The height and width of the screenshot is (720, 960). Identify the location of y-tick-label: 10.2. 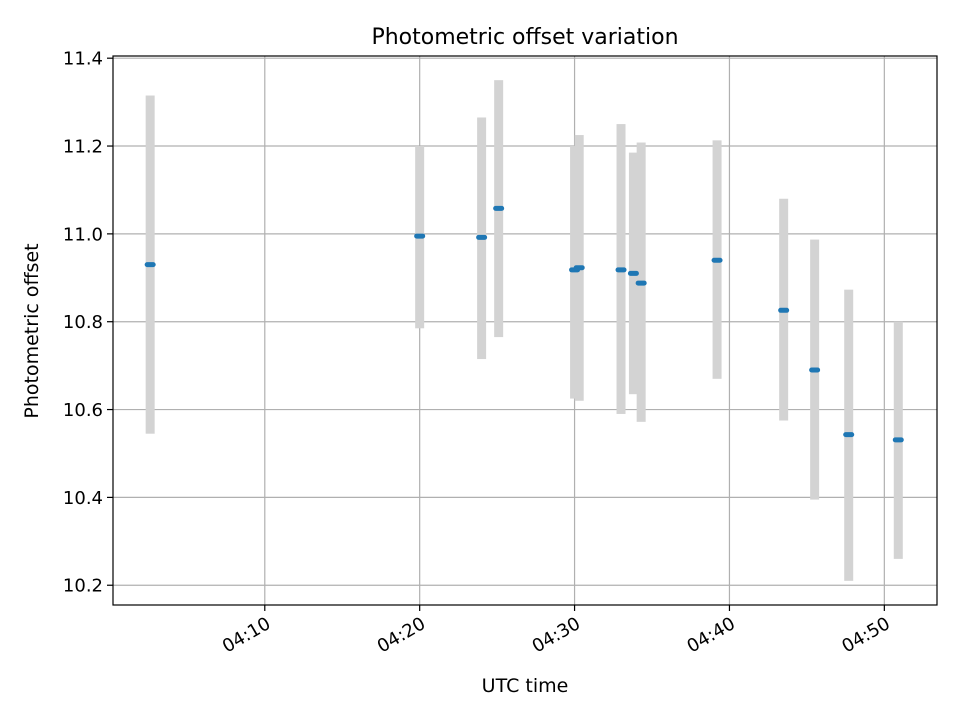
(83, 586).